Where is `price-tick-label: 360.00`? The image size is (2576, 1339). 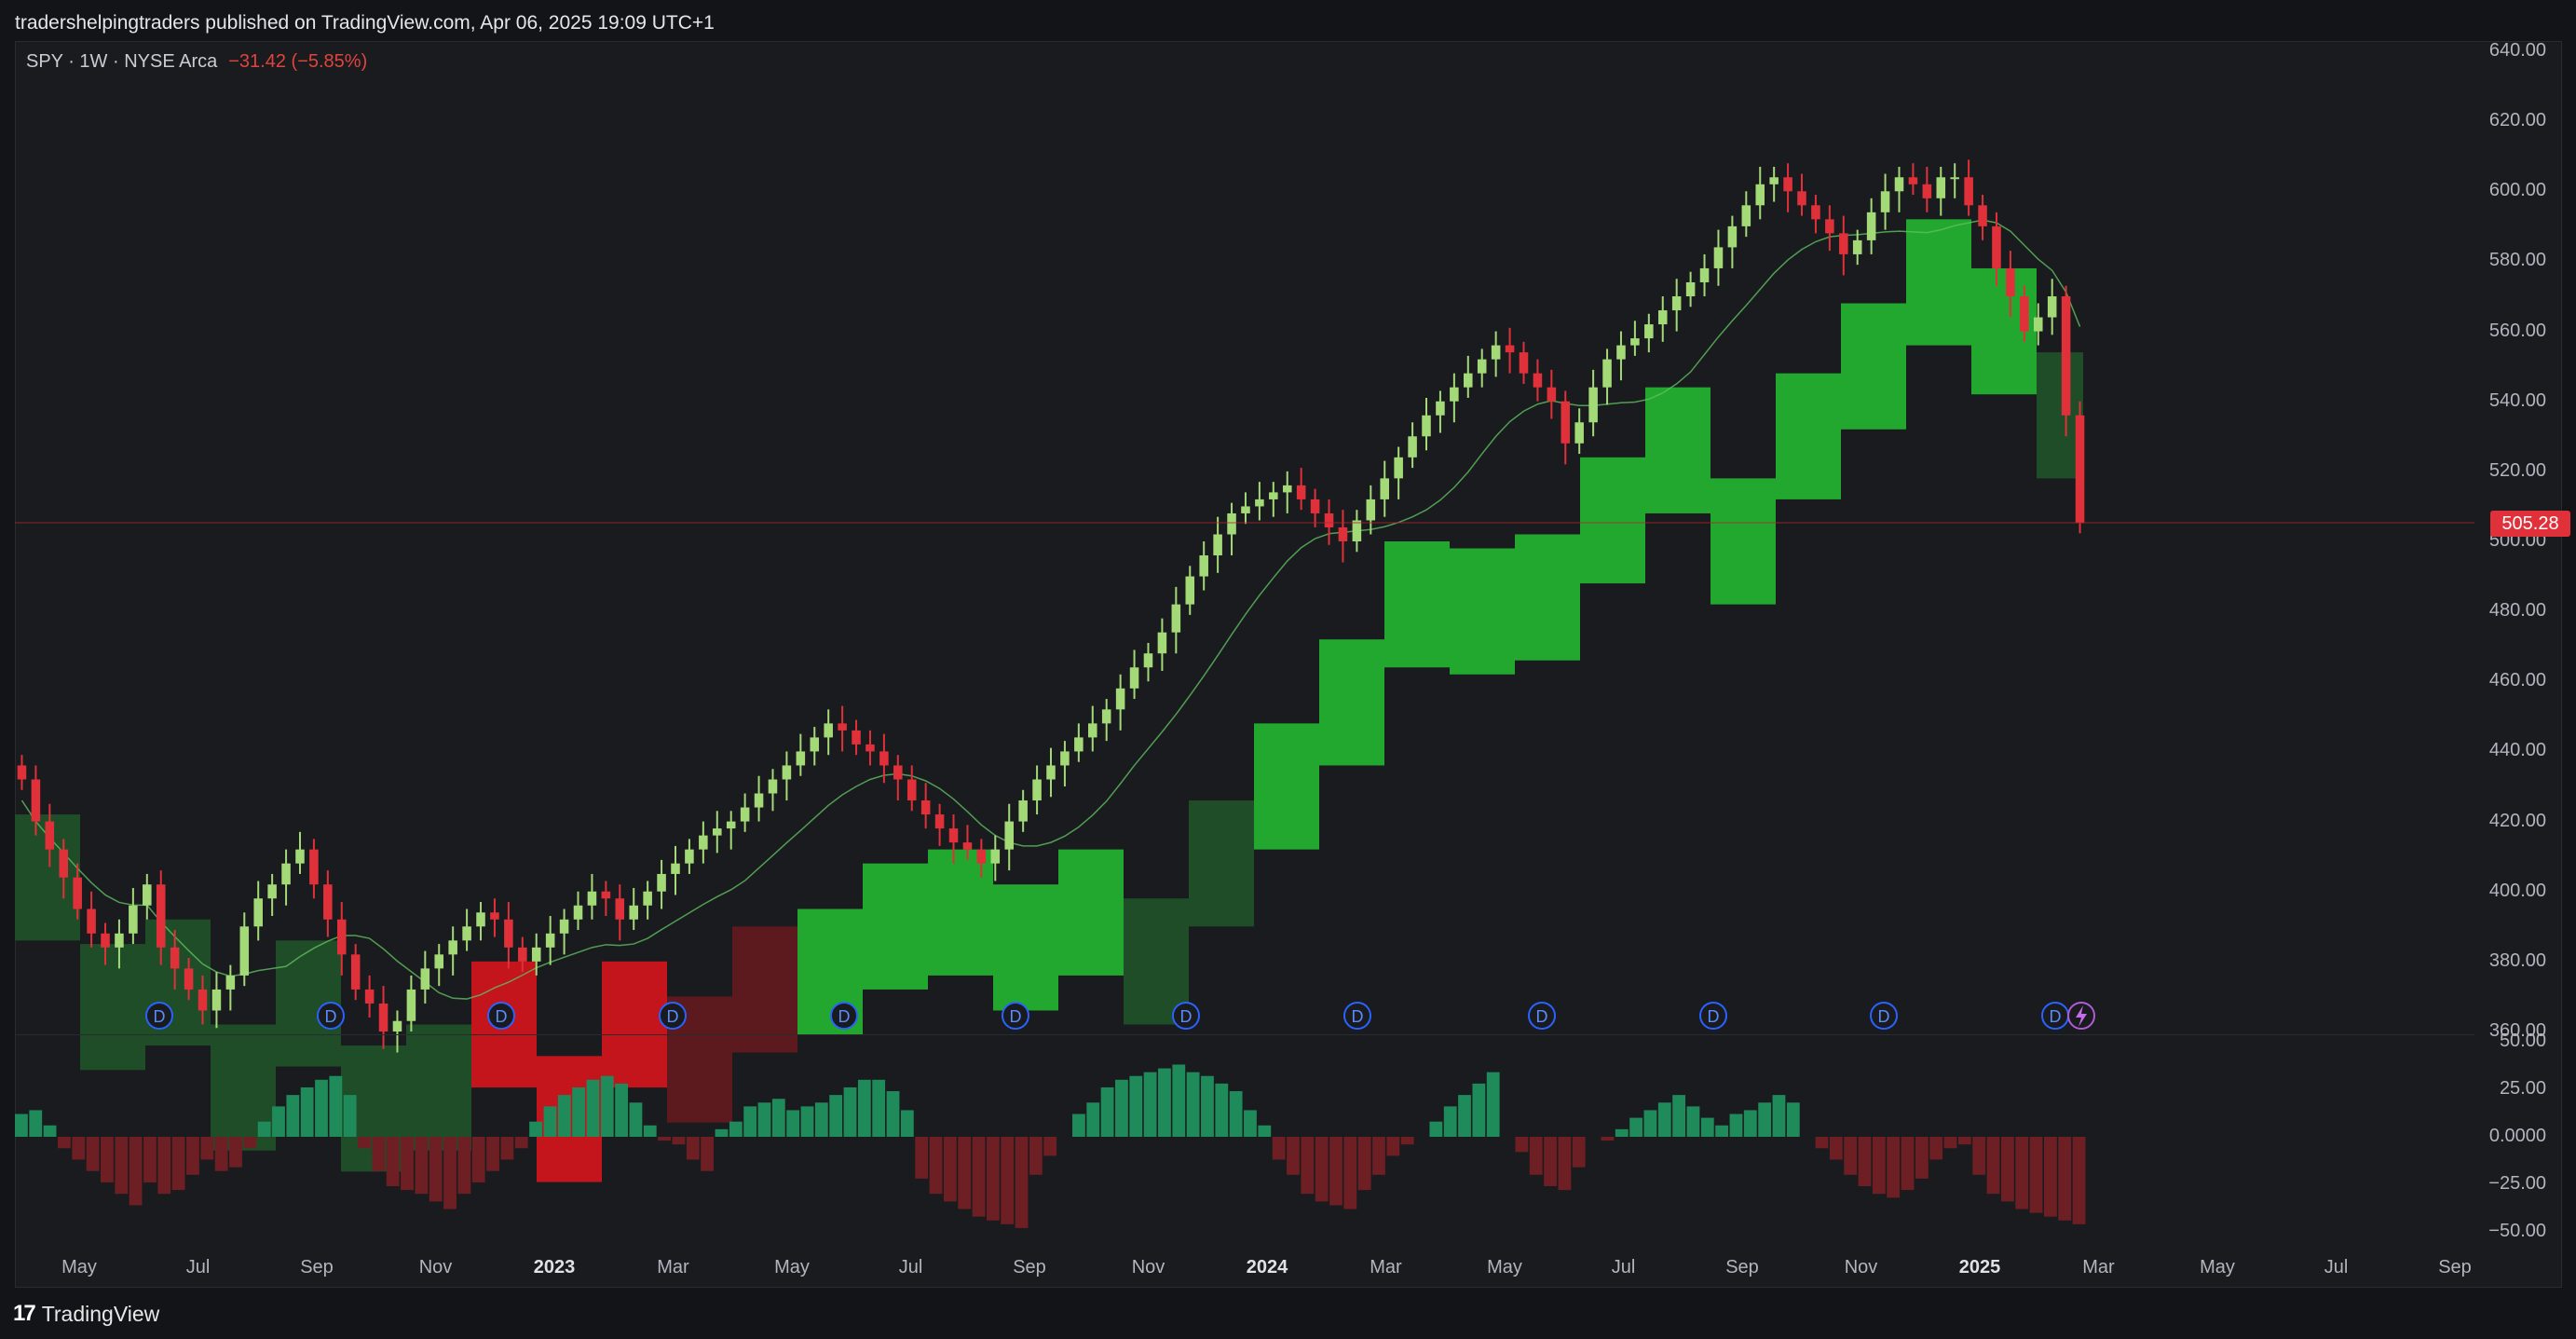 price-tick-label: 360.00 is located at coordinates (2517, 1030).